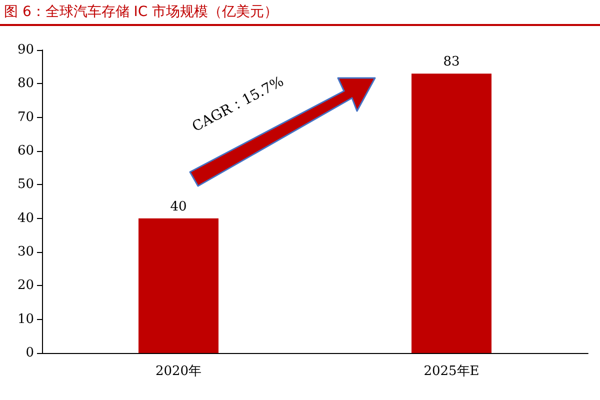 The width and height of the screenshot is (600, 400). What do you see at coordinates (30, 353) in the screenshot?
I see `y-tick-label: 0` at bounding box center [30, 353].